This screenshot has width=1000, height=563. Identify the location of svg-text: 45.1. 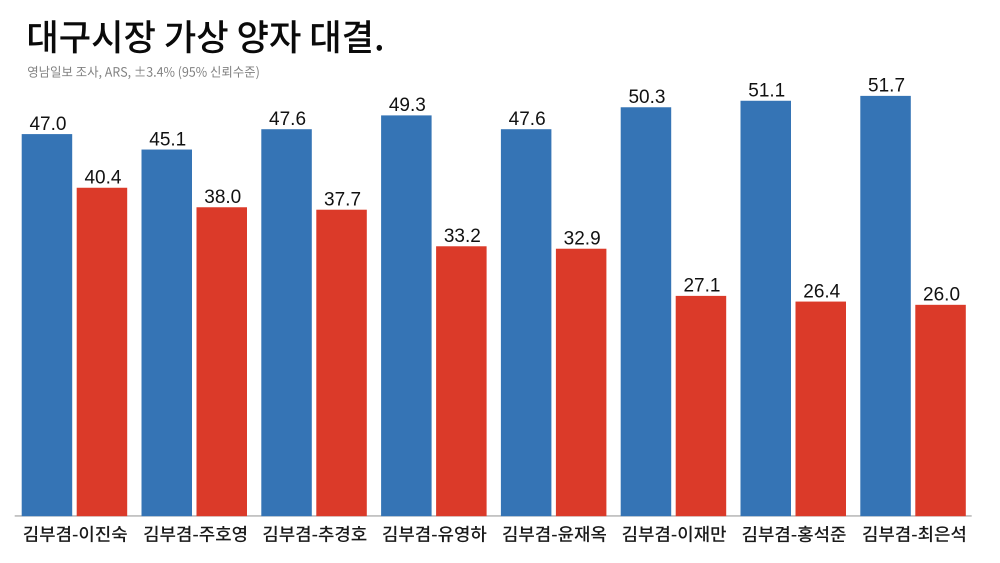
(167, 139).